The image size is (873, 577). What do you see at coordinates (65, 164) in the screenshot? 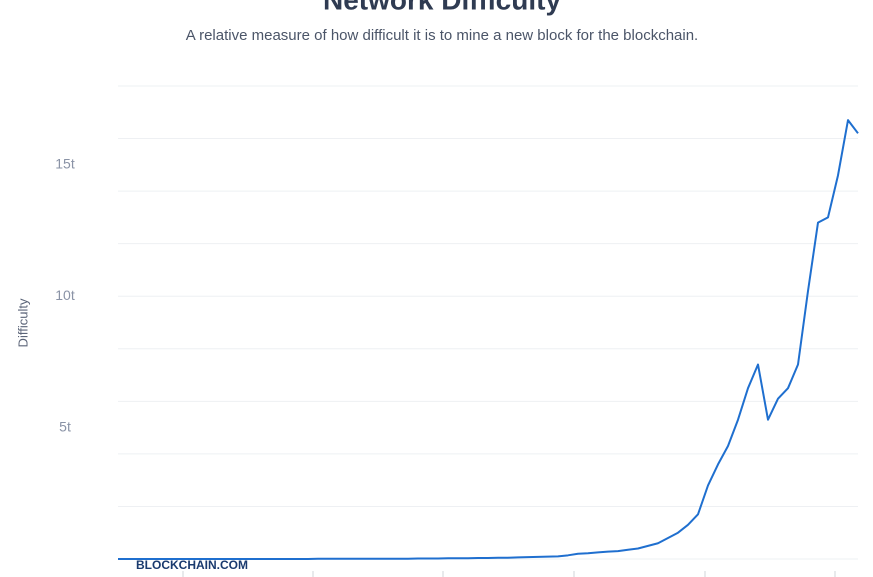
I see `y-tick-label: 15t` at bounding box center [65, 164].